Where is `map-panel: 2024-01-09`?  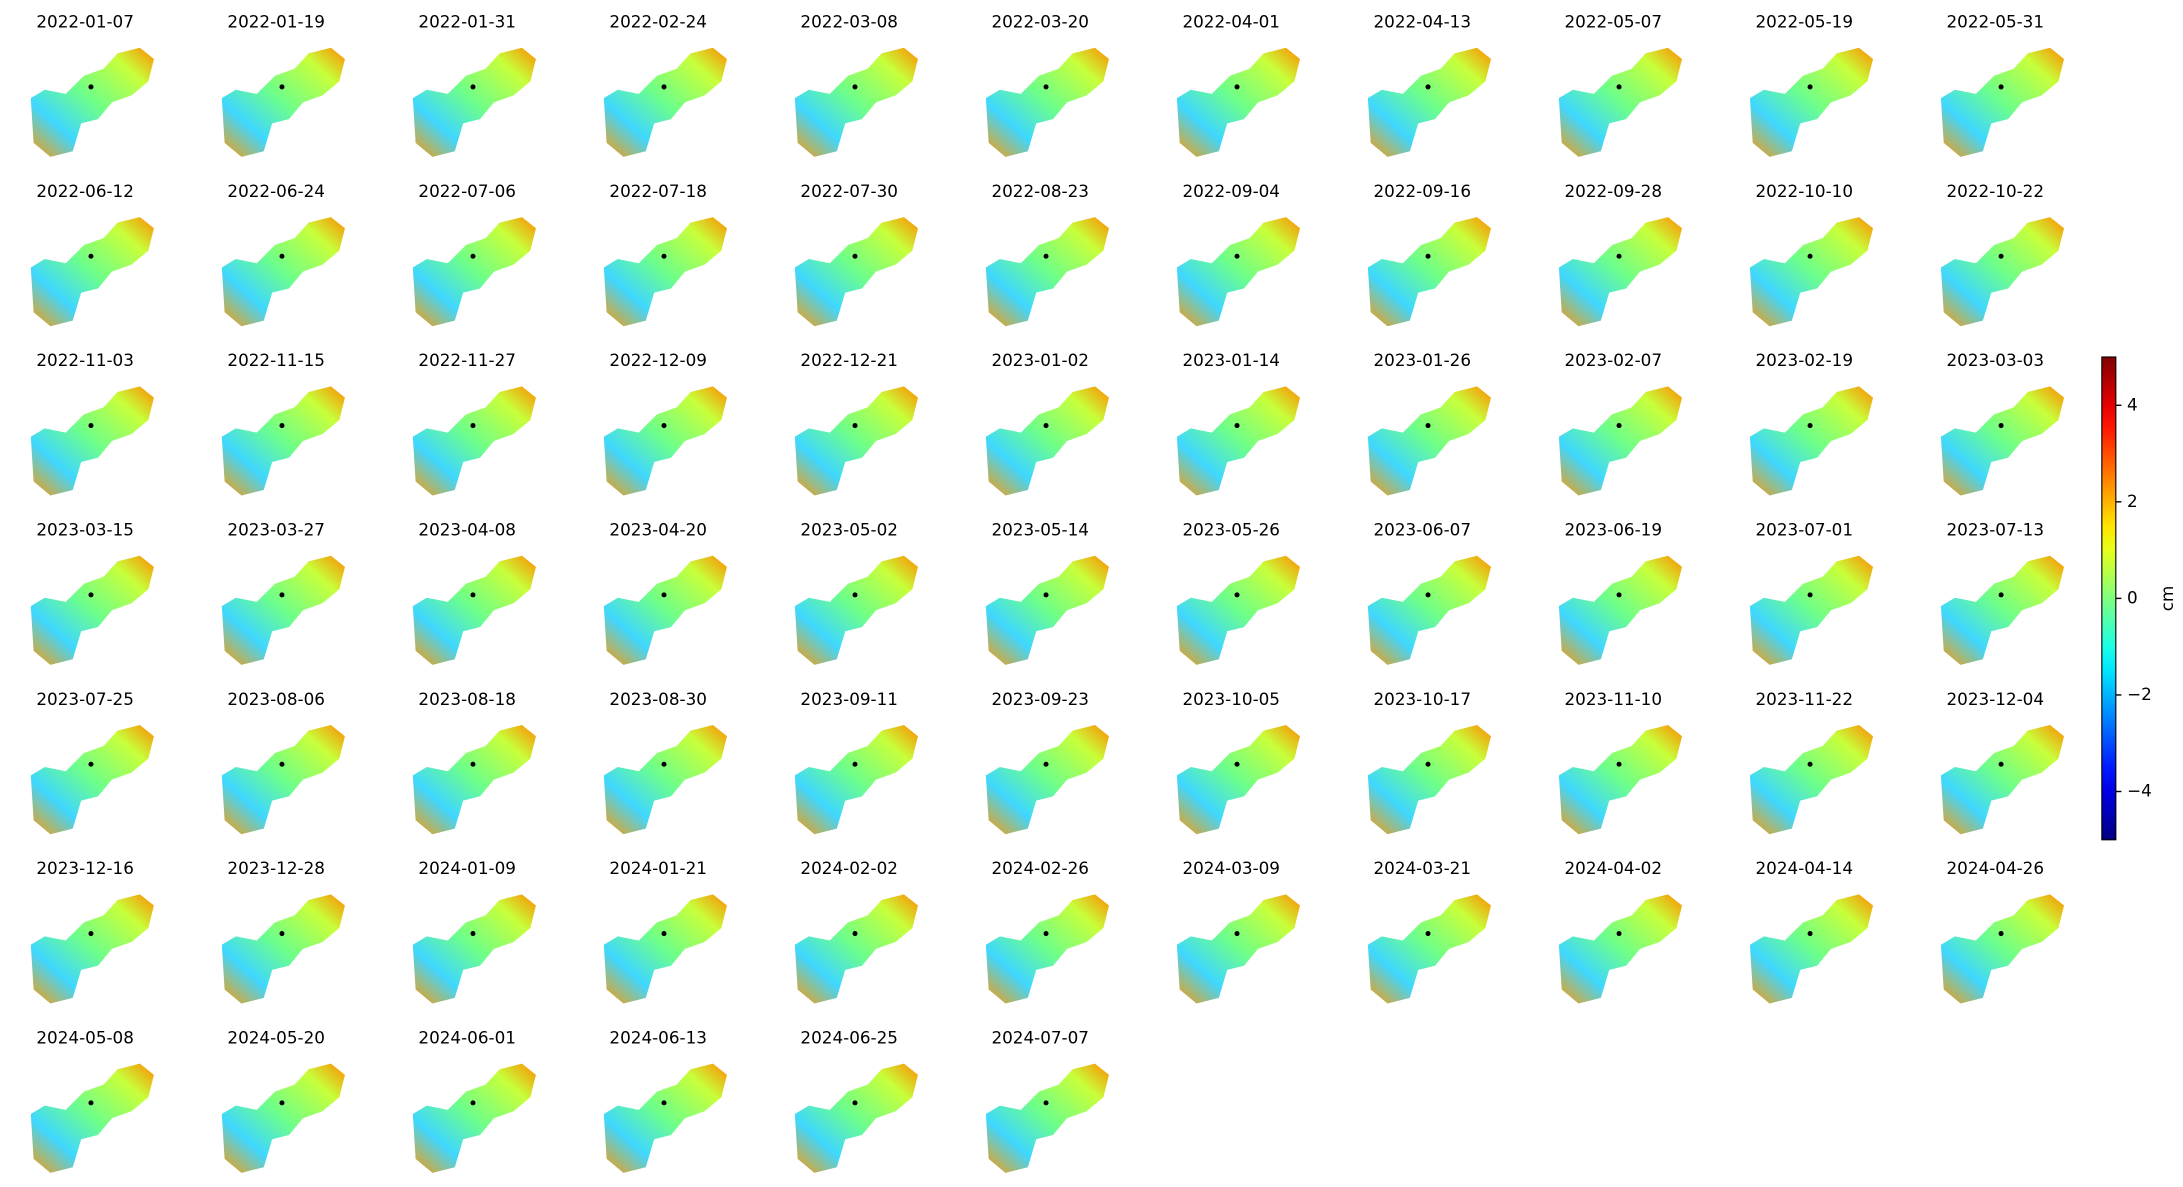 map-panel: 2024-01-09 is located at coordinates (474, 931).